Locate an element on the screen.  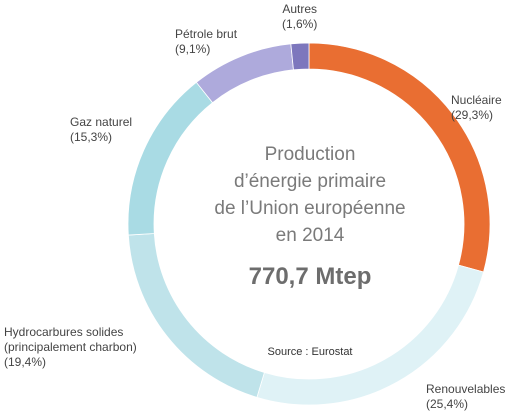
label-autres: Autres (1,6%) is located at coordinates (299, 17).